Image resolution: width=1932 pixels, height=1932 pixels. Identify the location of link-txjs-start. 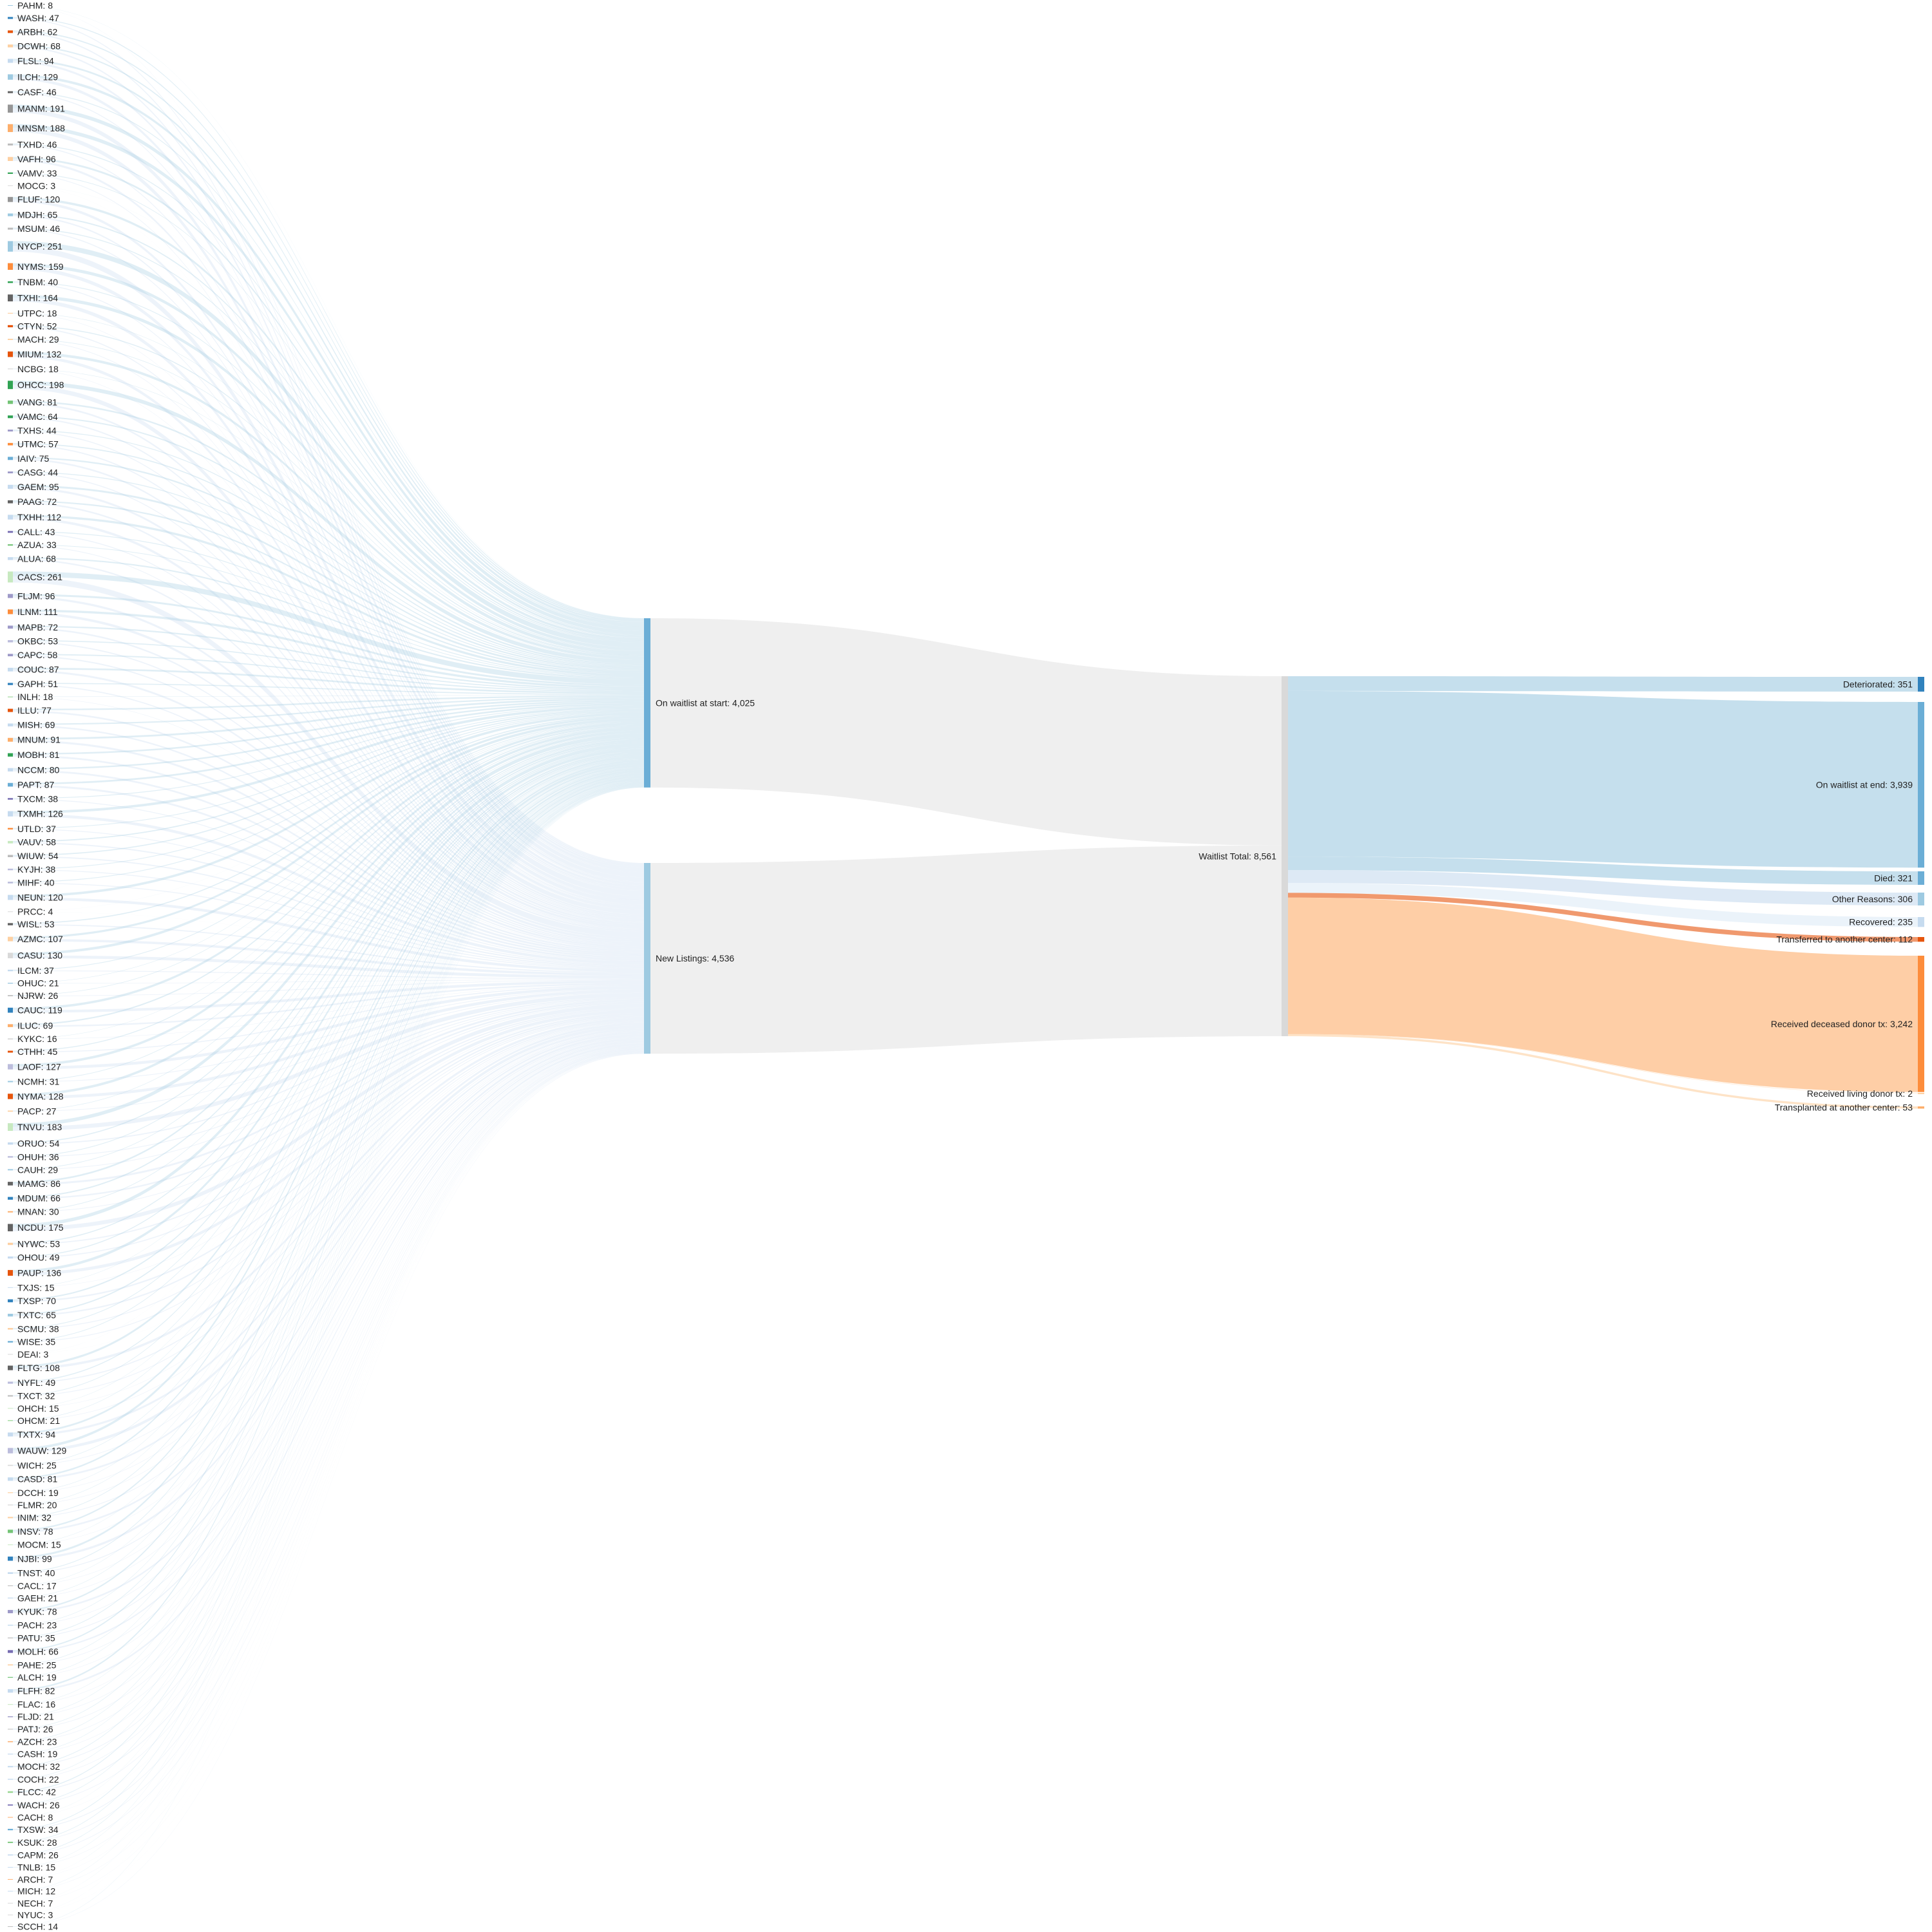
(328, 1019).